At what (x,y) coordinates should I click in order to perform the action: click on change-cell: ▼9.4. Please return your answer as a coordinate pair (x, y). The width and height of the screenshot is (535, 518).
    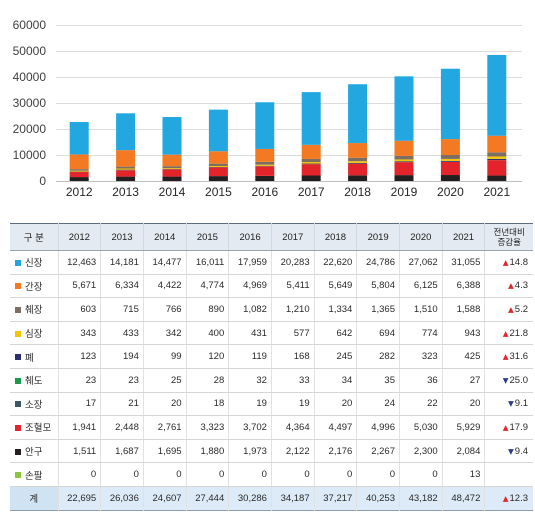
    Looking at the image, I should click on (508, 451).